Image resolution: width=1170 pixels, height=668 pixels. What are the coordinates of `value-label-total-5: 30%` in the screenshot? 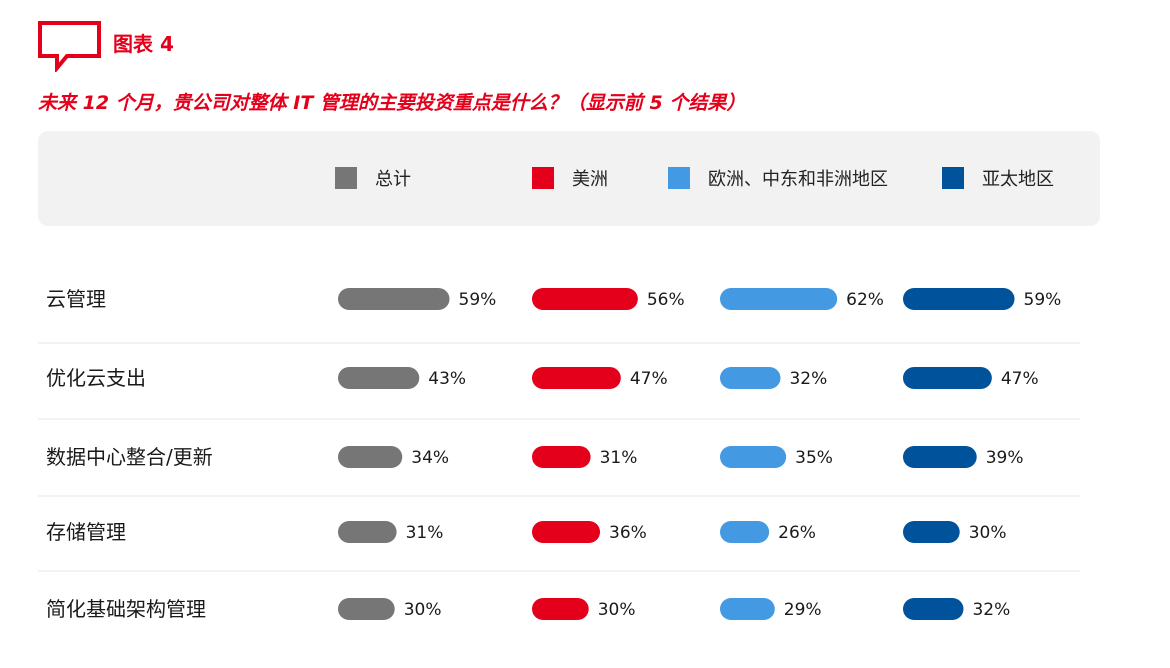 It's located at (423, 610).